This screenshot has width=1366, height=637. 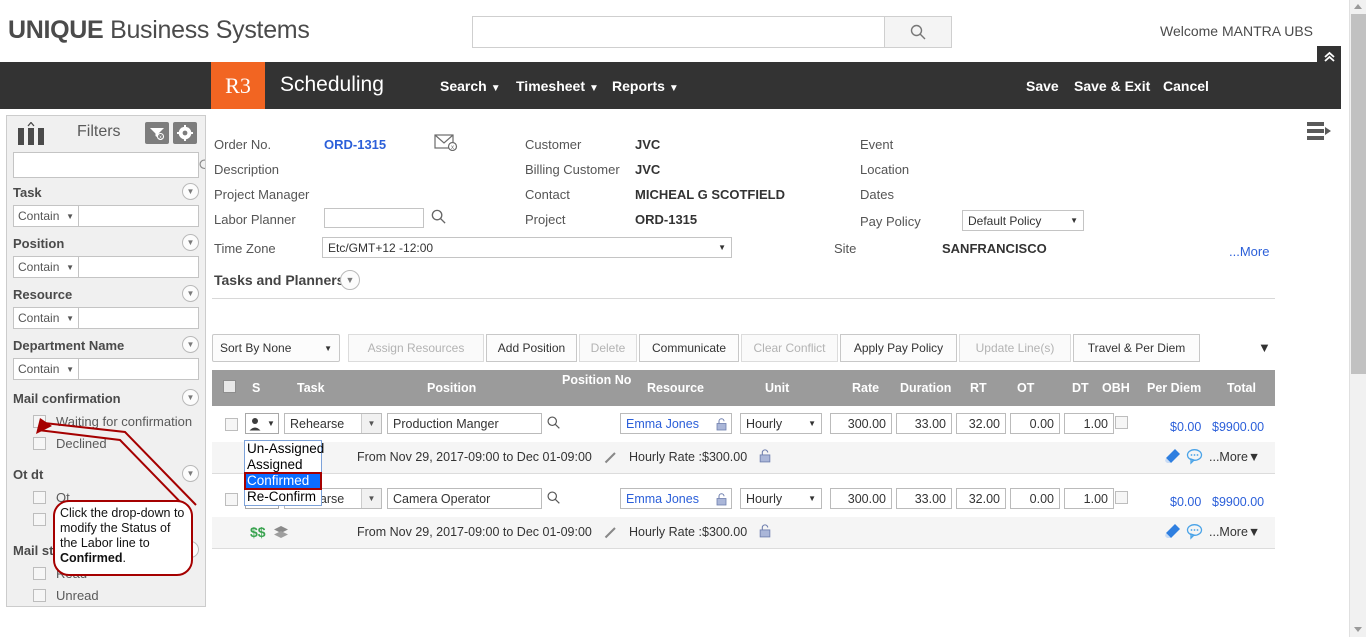 What do you see at coordinates (46, 318) in the screenshot?
I see `filter-operator-resource: Contain ▼` at bounding box center [46, 318].